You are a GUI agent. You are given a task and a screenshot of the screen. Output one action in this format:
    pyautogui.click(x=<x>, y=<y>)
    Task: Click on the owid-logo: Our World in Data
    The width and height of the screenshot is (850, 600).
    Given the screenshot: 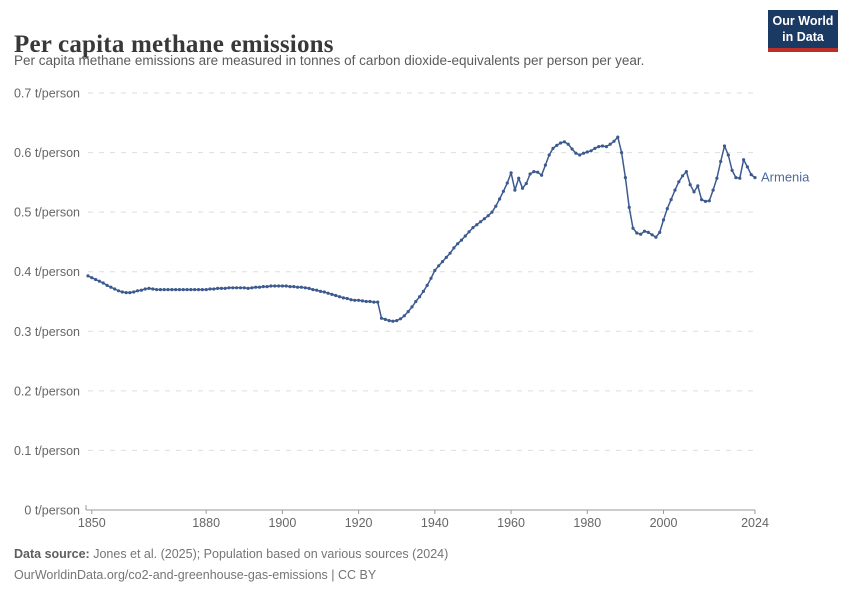 What is the action you would take?
    pyautogui.click(x=803, y=31)
    